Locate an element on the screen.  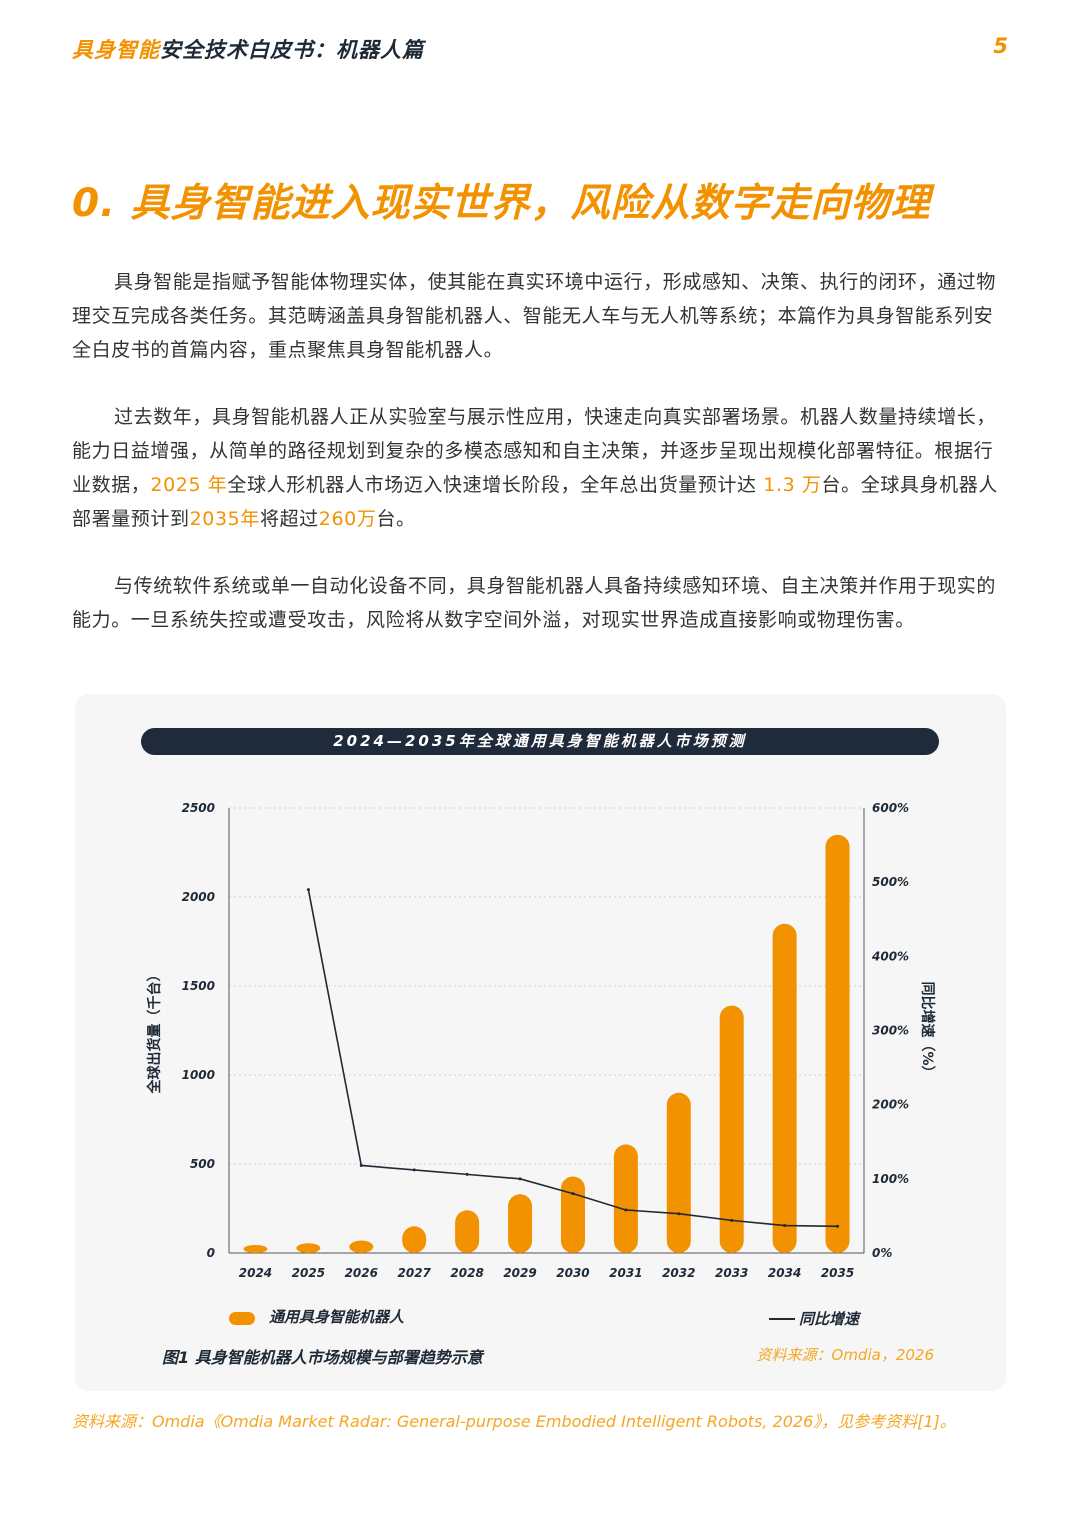
legend-line-label: 同比增速 is located at coordinates (829, 1319).